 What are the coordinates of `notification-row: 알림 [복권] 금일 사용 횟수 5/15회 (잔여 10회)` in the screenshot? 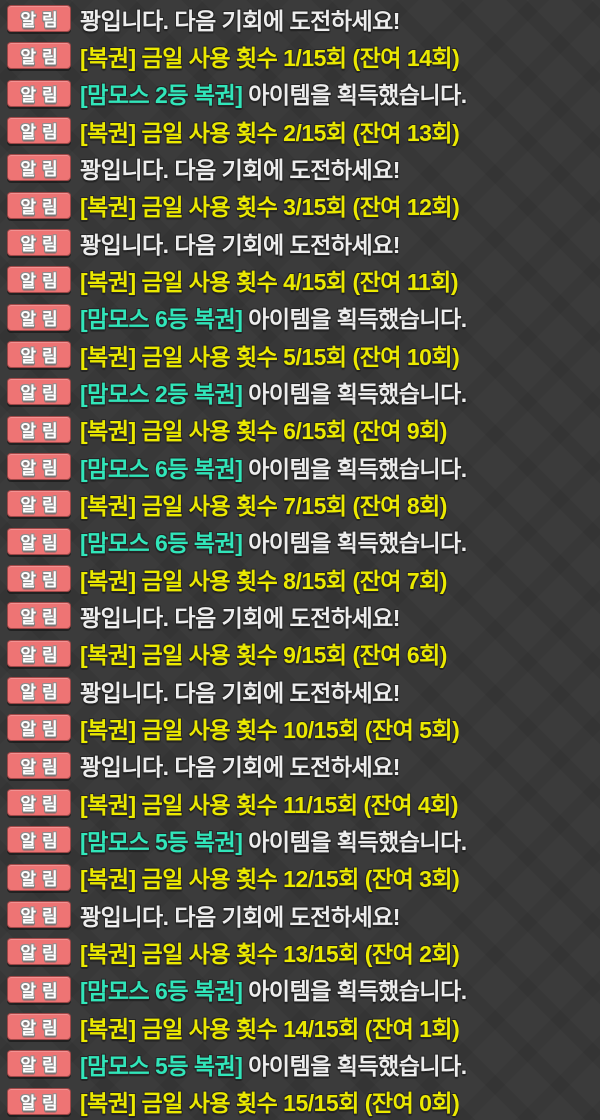 It's located at (300, 354).